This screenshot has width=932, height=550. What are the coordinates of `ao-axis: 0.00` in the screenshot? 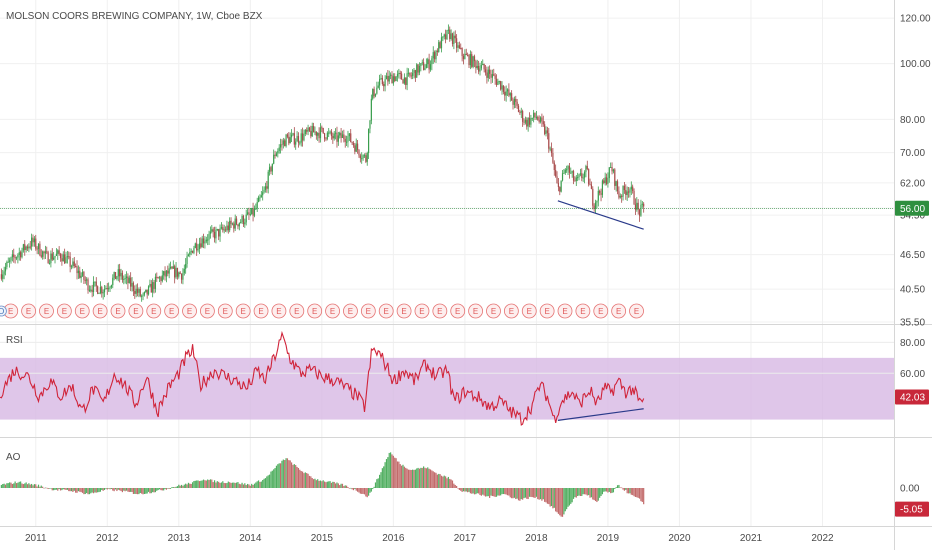 It's located at (910, 489).